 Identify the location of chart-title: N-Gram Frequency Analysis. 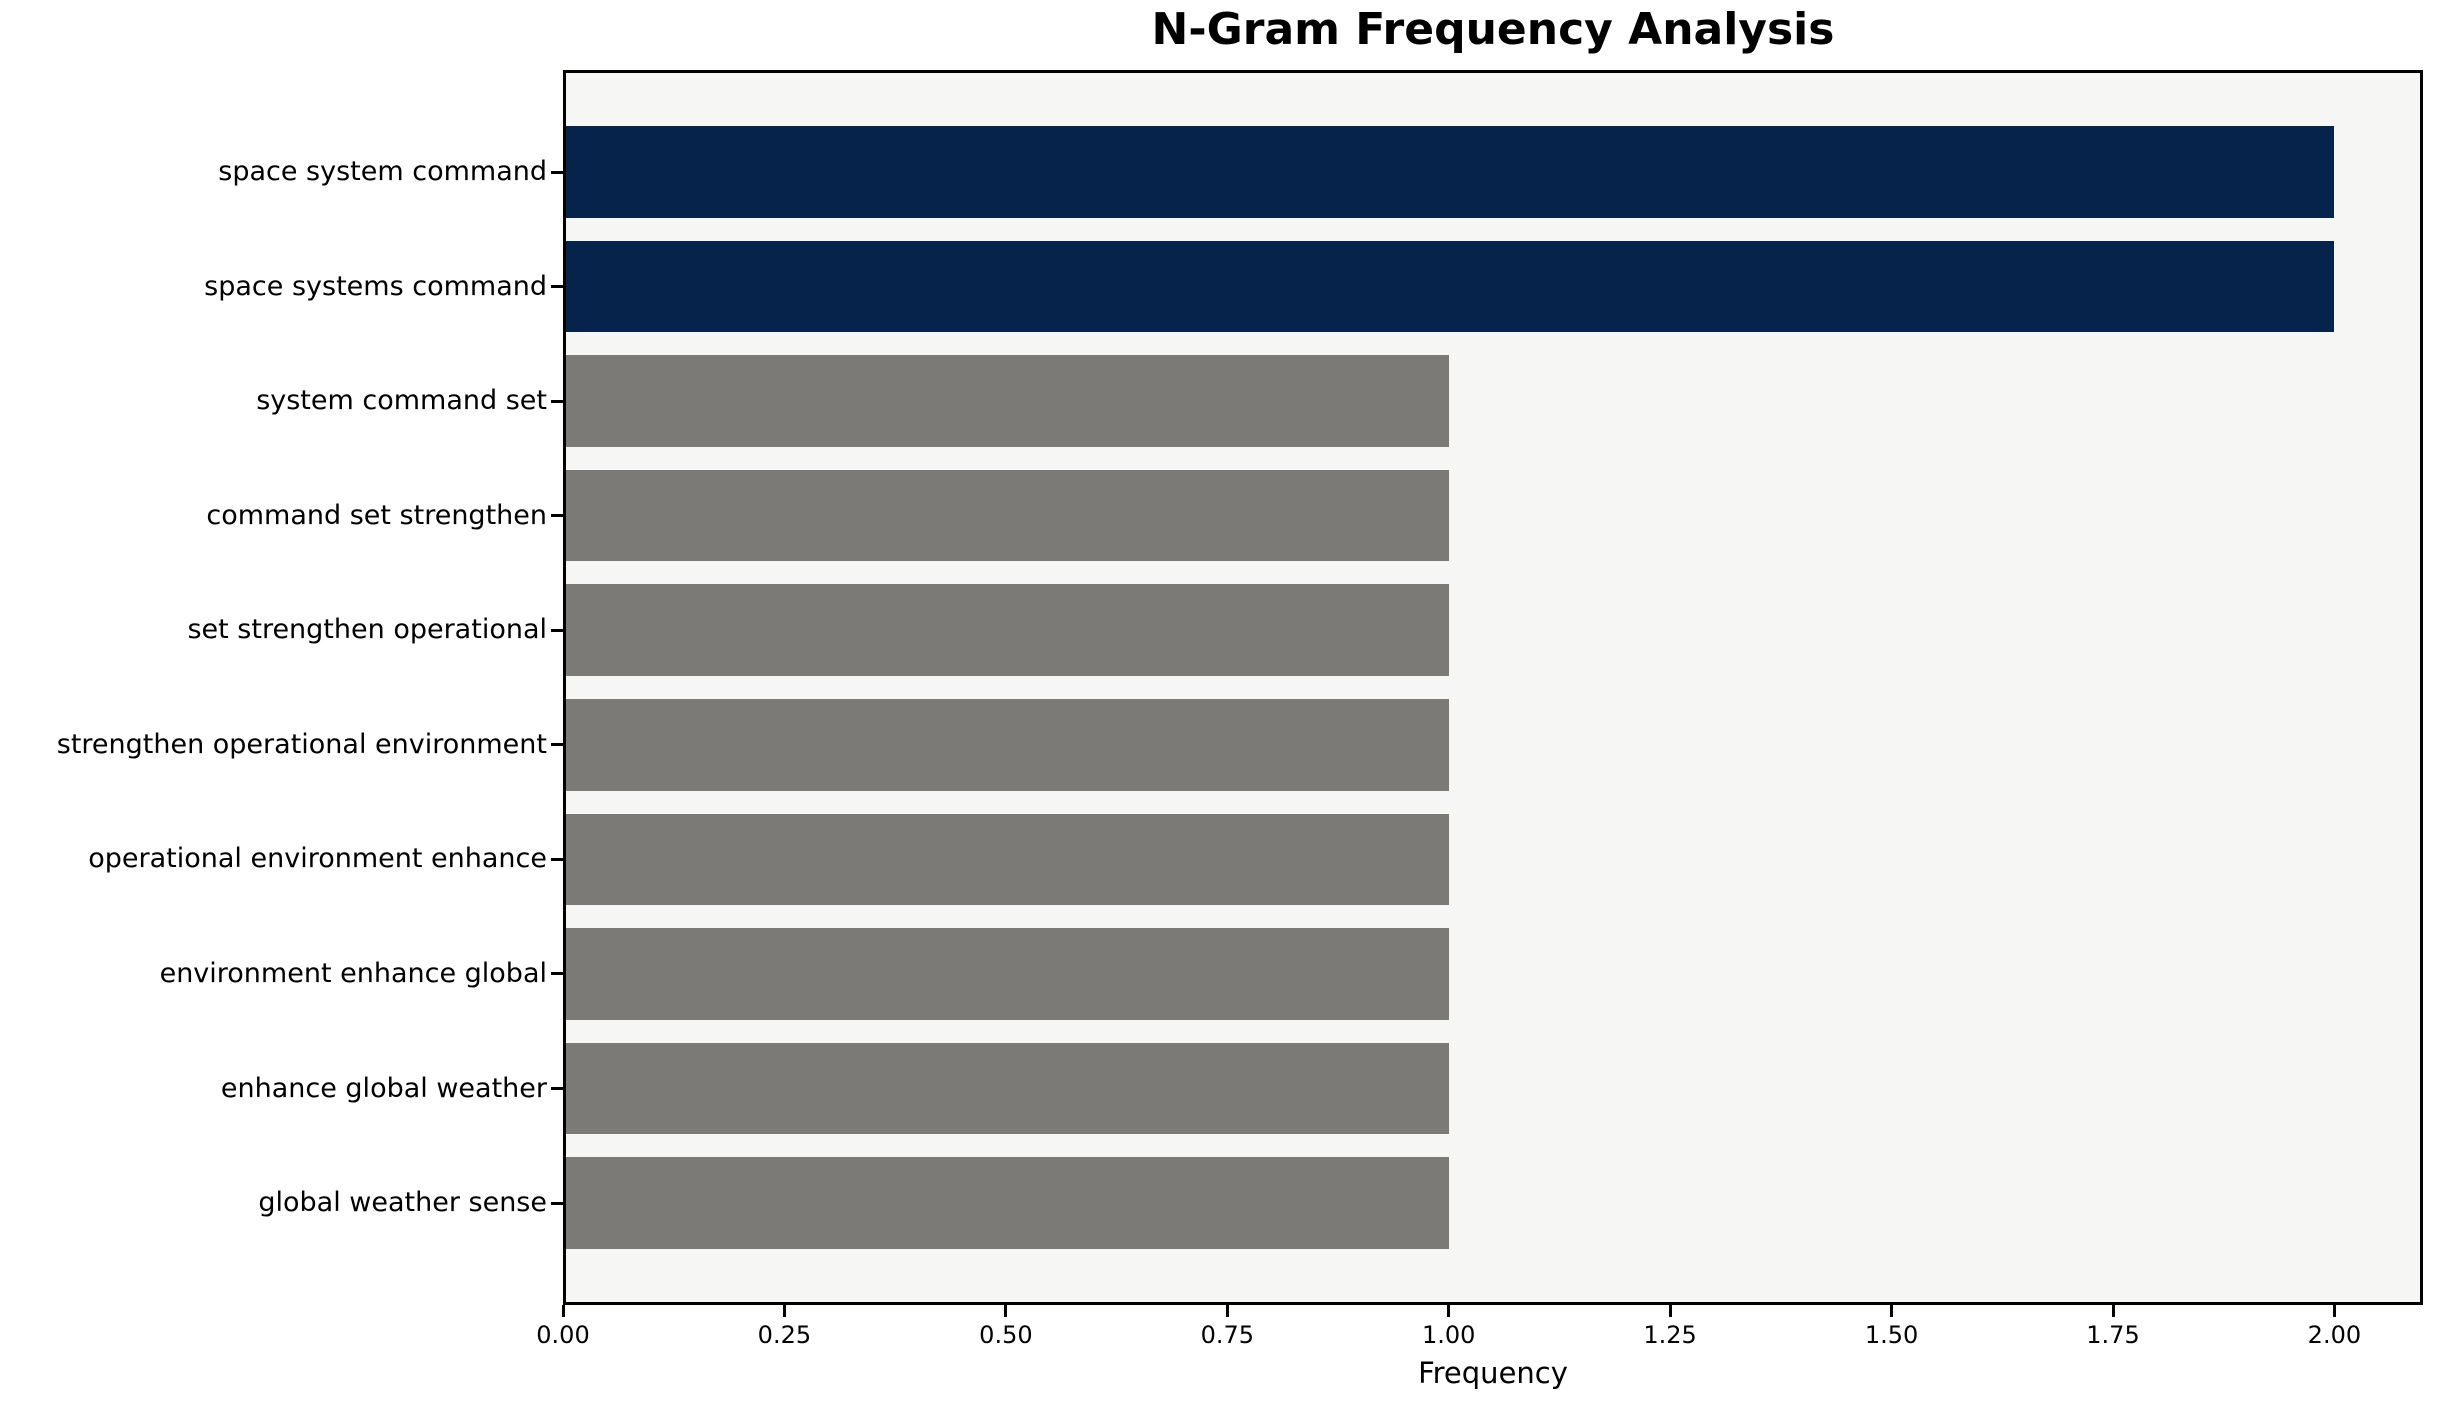
(1493, 29).